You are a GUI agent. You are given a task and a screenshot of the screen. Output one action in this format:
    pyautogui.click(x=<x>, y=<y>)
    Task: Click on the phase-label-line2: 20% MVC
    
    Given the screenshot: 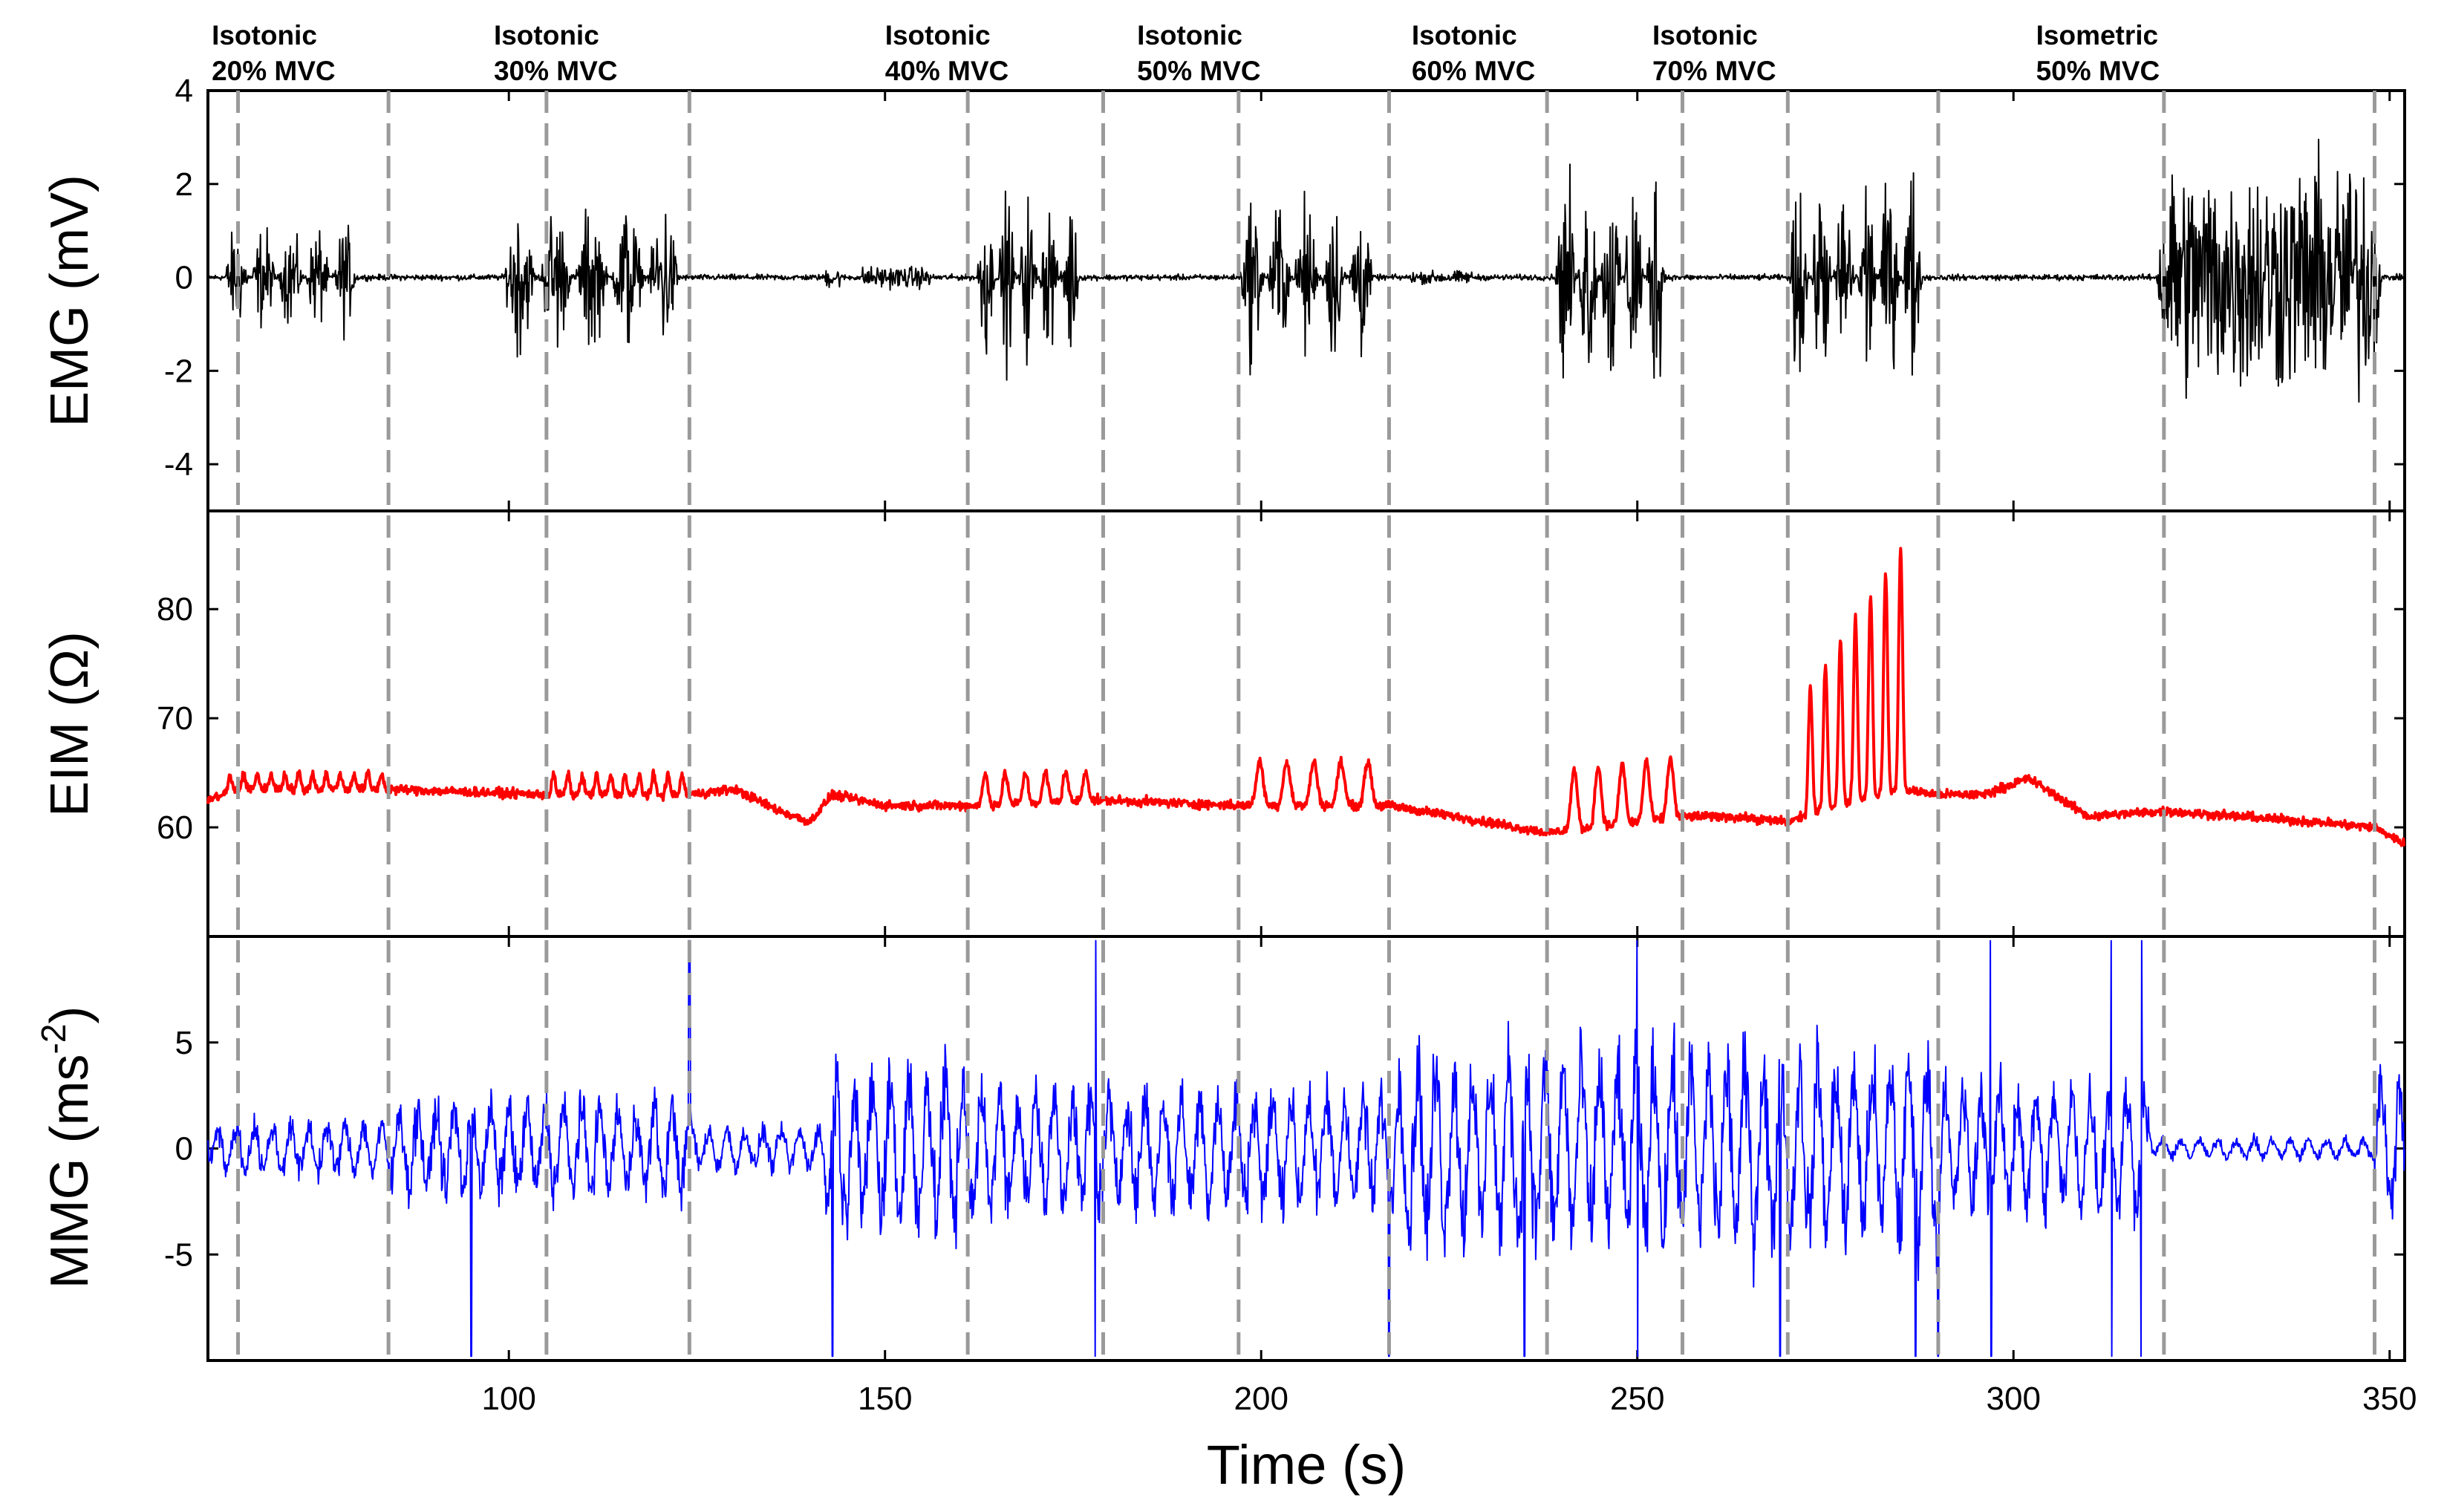 What is the action you would take?
    pyautogui.click(x=274, y=71)
    